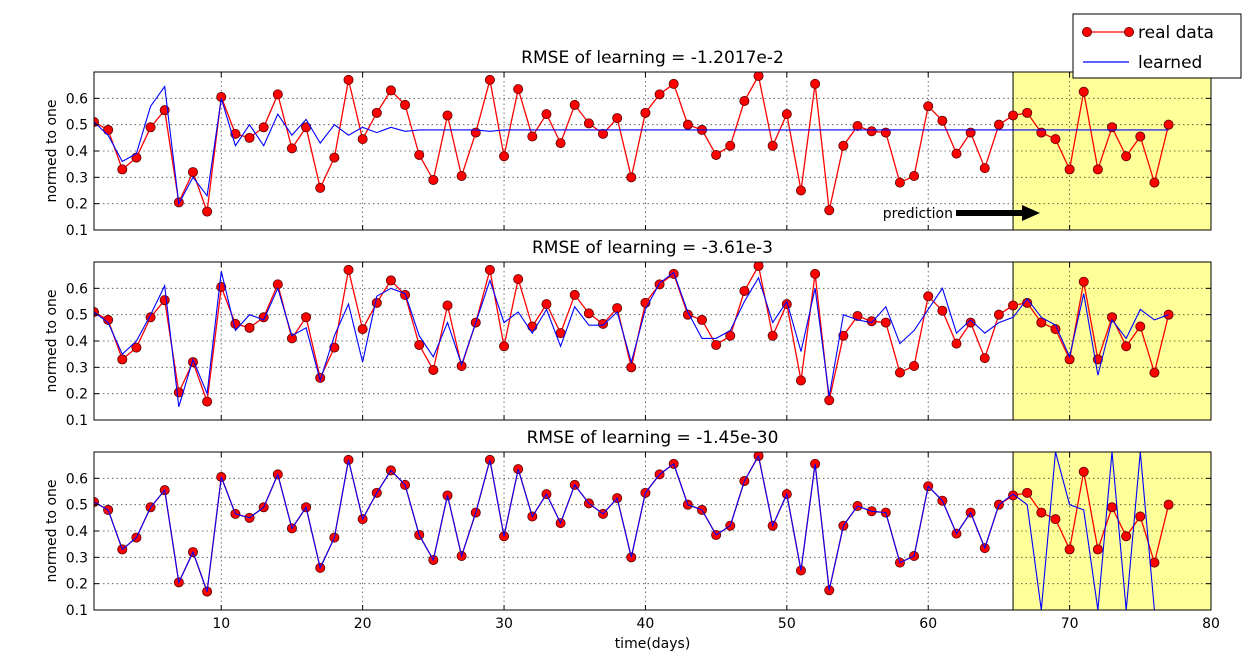 The width and height of the screenshot is (1259, 669). What do you see at coordinates (652, 58) in the screenshot?
I see `panel-title: RMSE of learning = -1.2017e-2` at bounding box center [652, 58].